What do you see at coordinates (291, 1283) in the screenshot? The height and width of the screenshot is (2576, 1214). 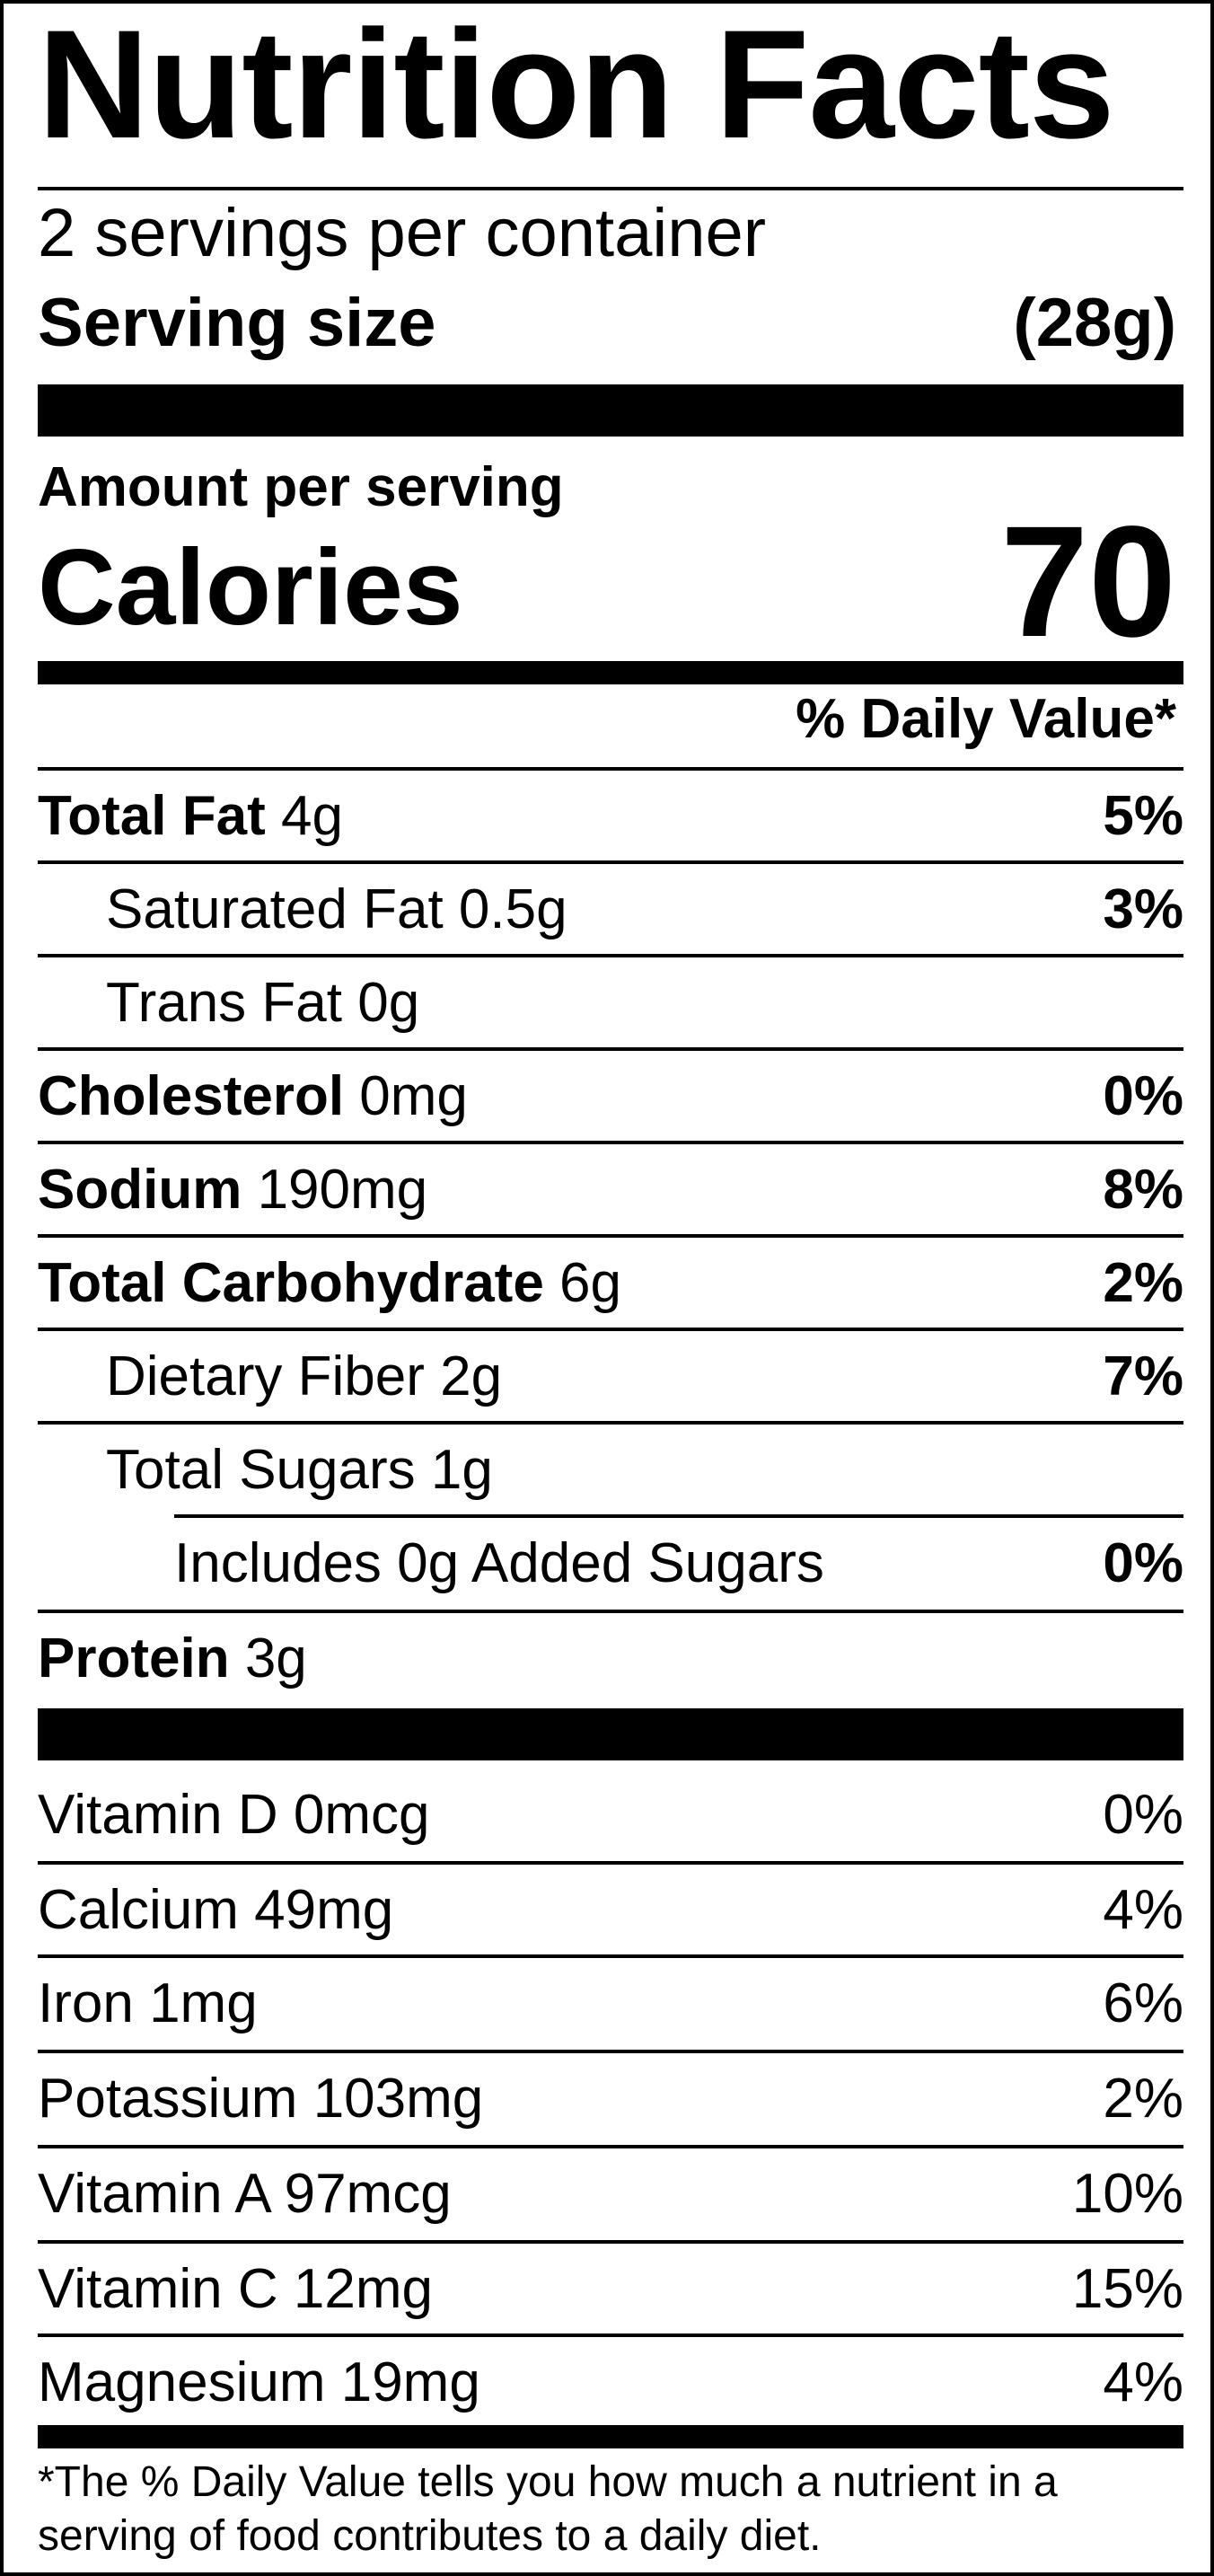 I see `nutrient-name: Total Carbohydrate` at bounding box center [291, 1283].